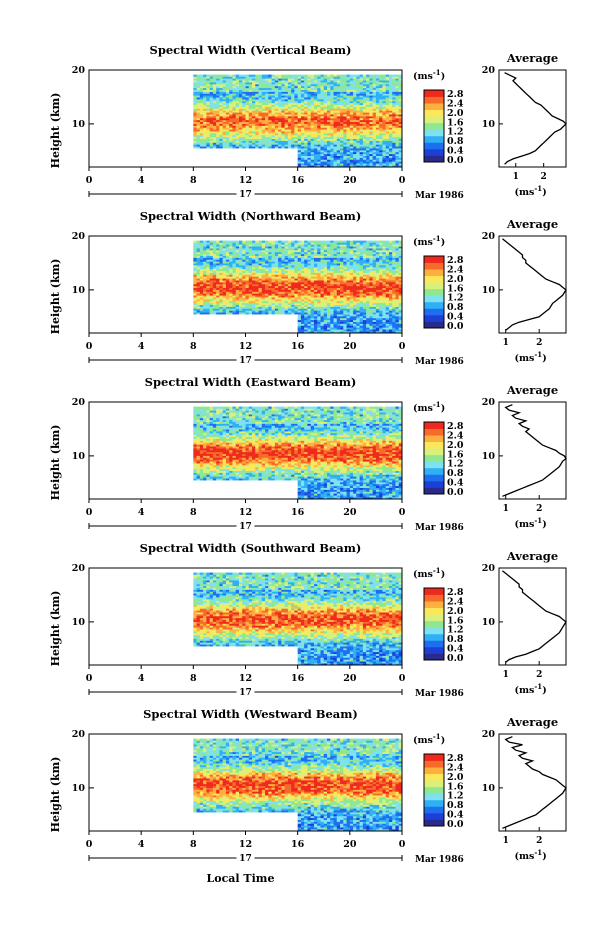  What do you see at coordinates (423, 76) in the screenshot?
I see `colorbar-unit-label-base: (ms` at bounding box center [423, 76].